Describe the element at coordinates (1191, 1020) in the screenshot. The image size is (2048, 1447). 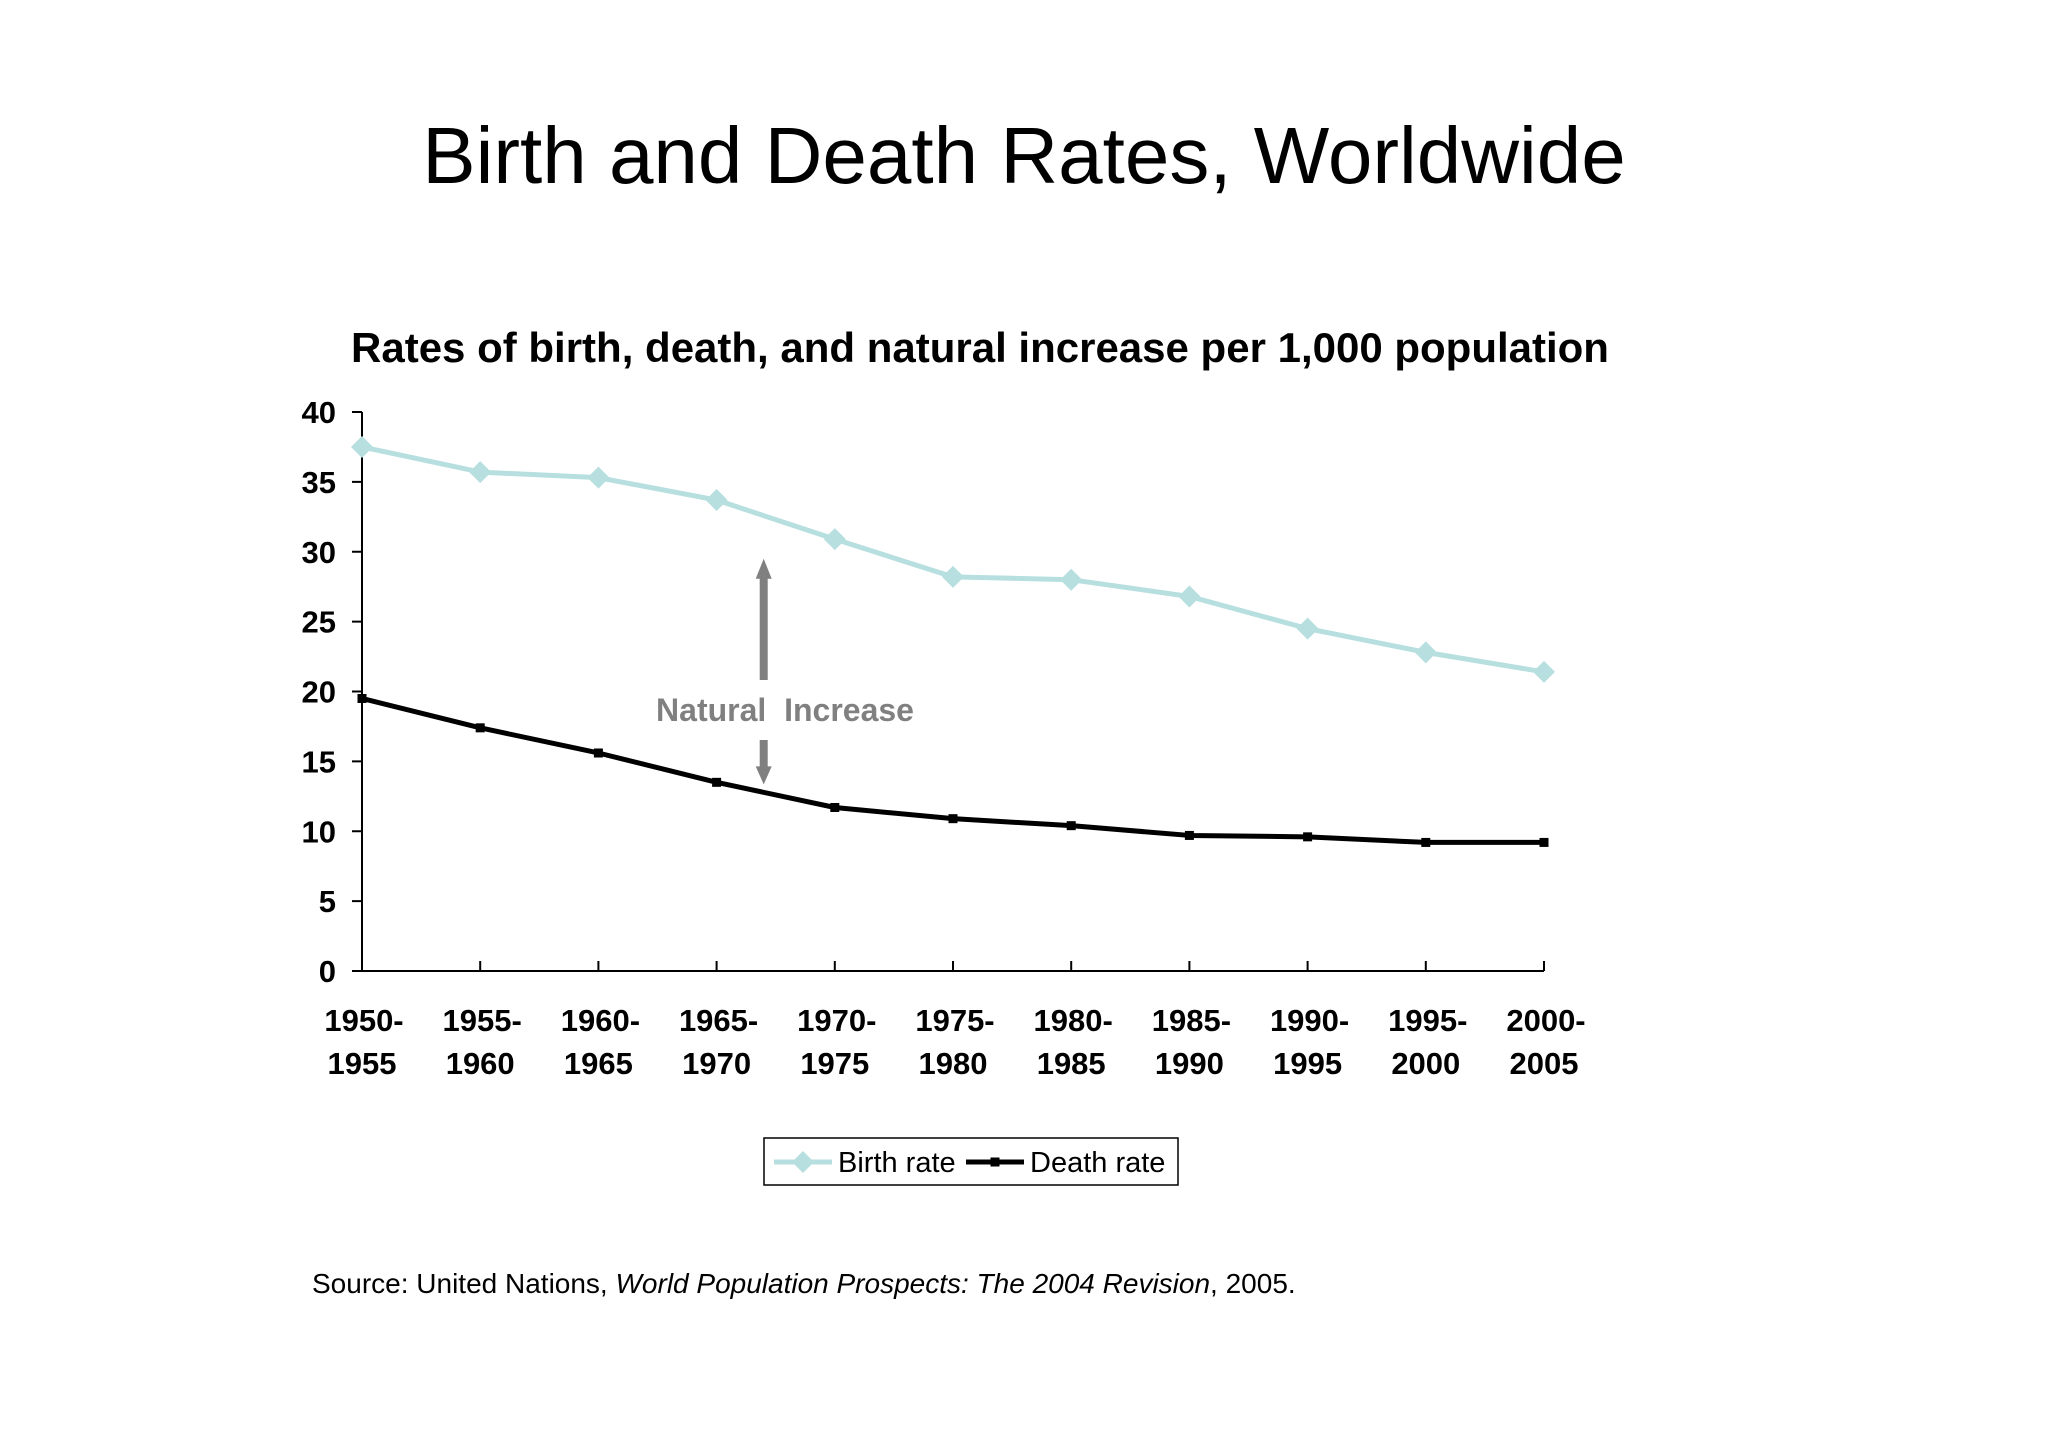
I see `x-tick-label: 1985-` at that location.